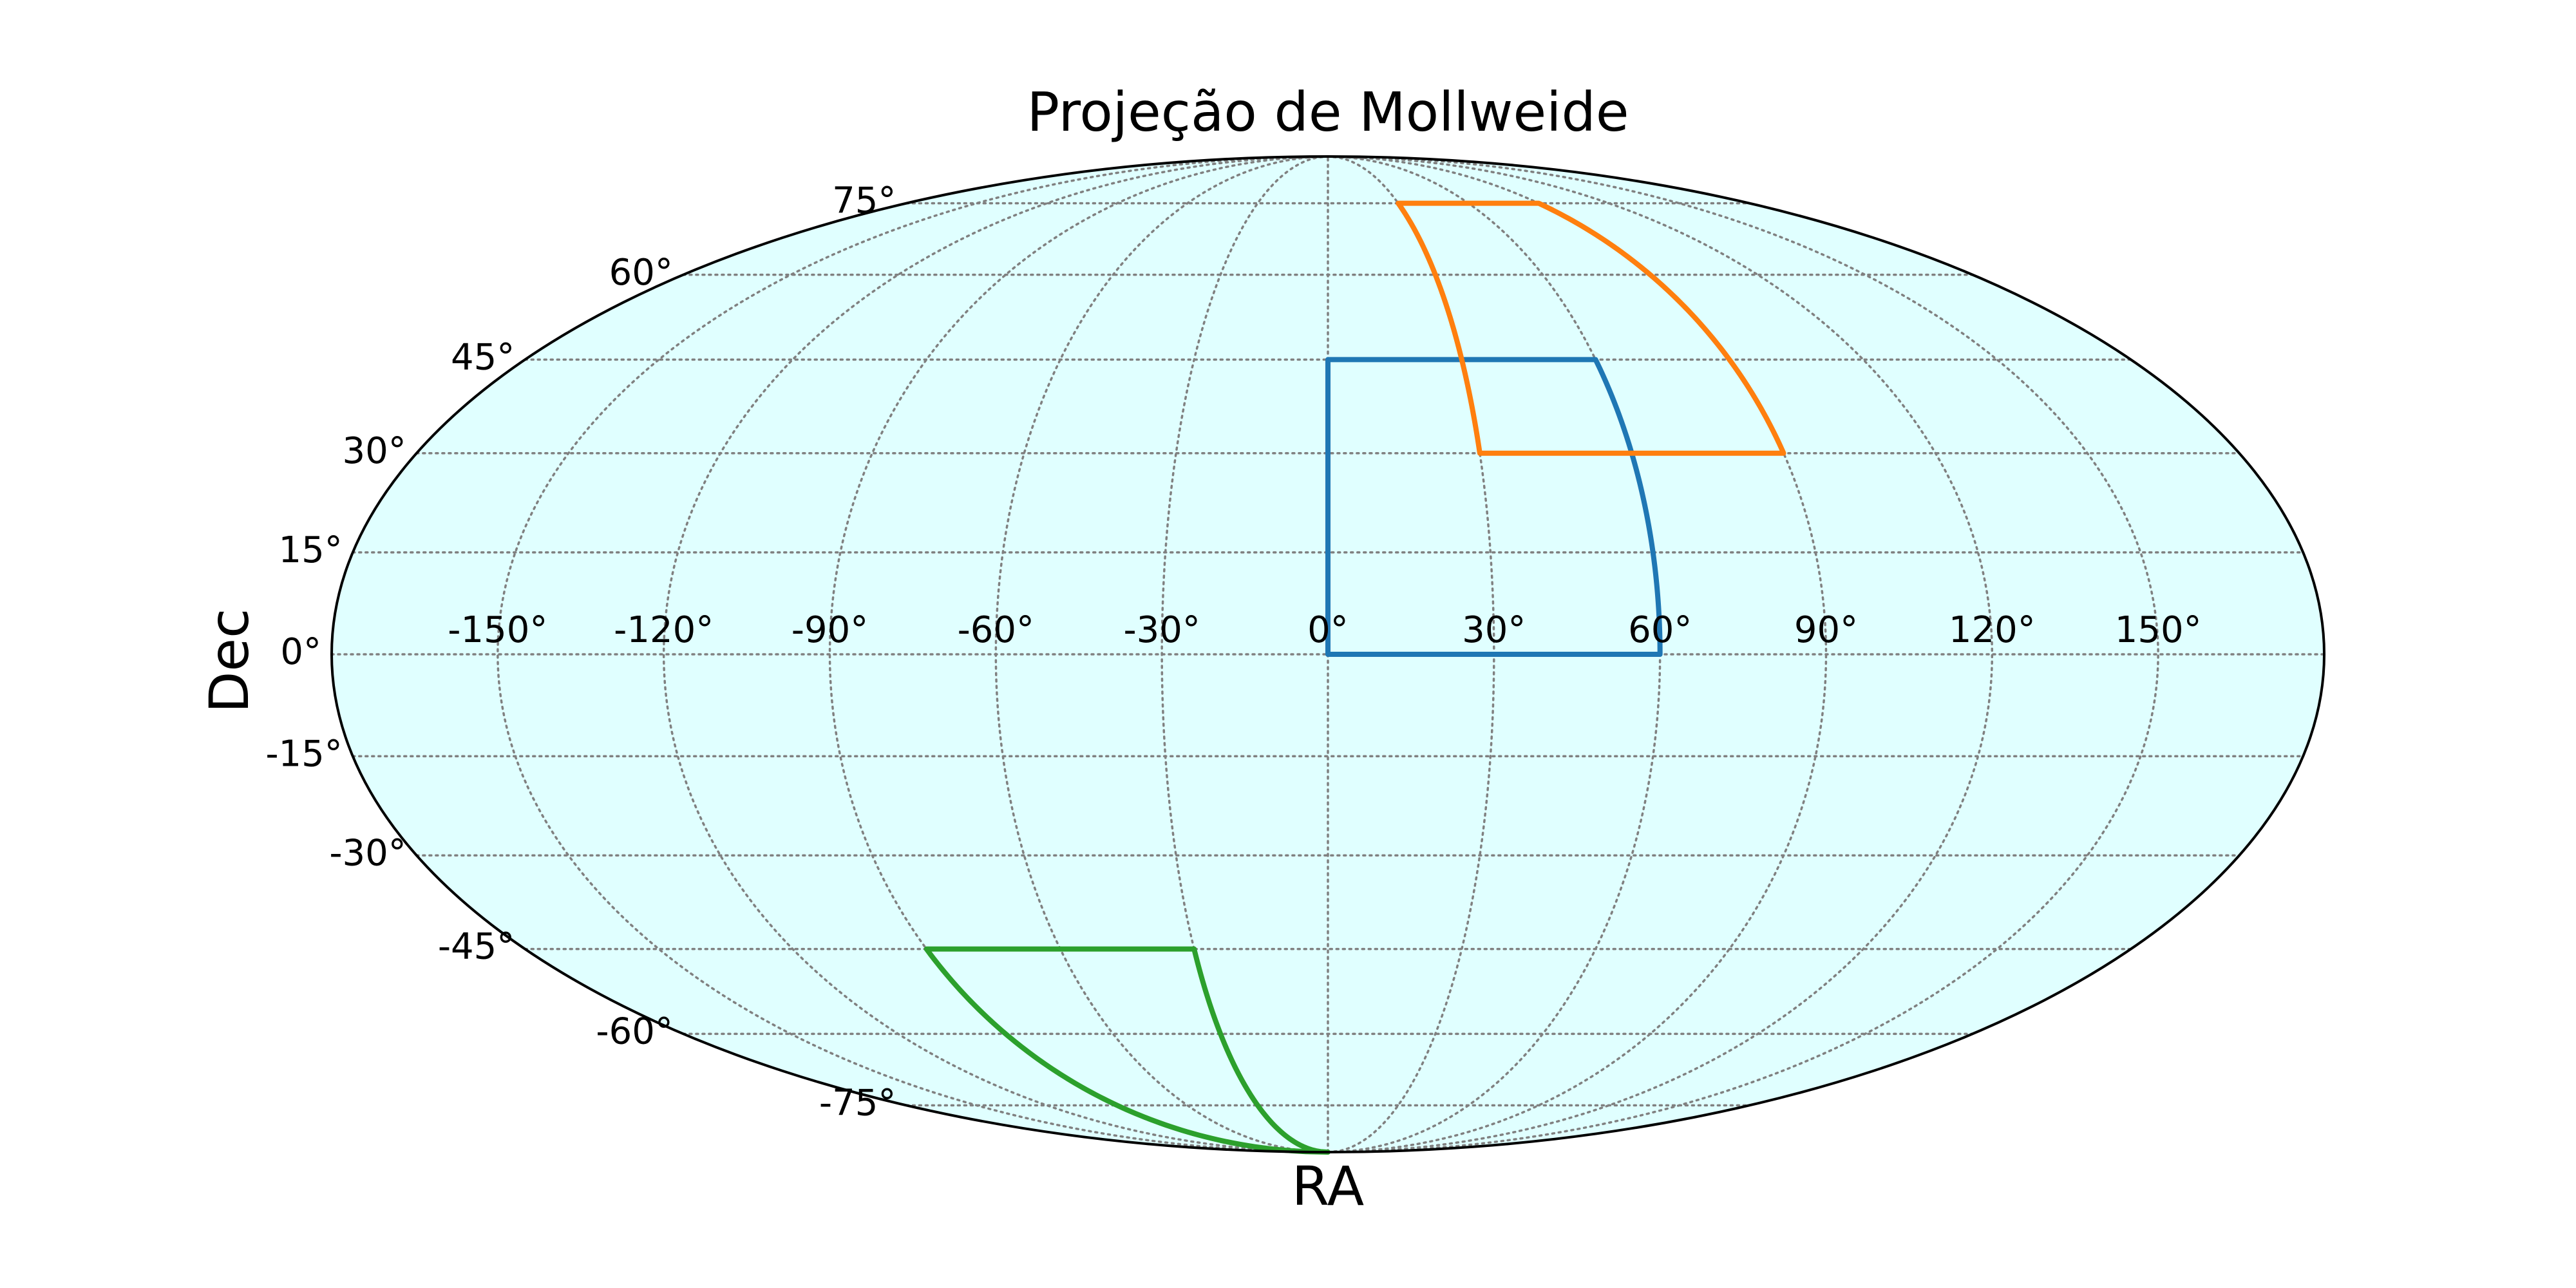 This screenshot has height=1288, width=2576. What do you see at coordinates (303, 754) in the screenshot?
I see `dec-tick-label: -15°` at bounding box center [303, 754].